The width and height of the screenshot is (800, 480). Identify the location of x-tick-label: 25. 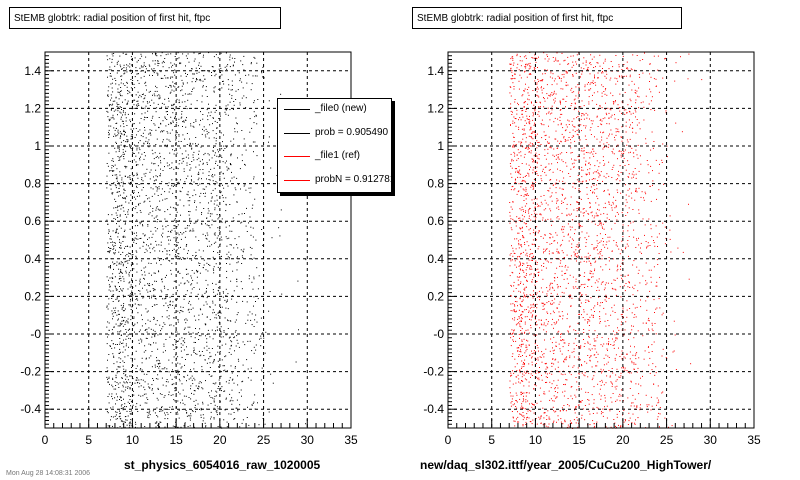
(264, 440).